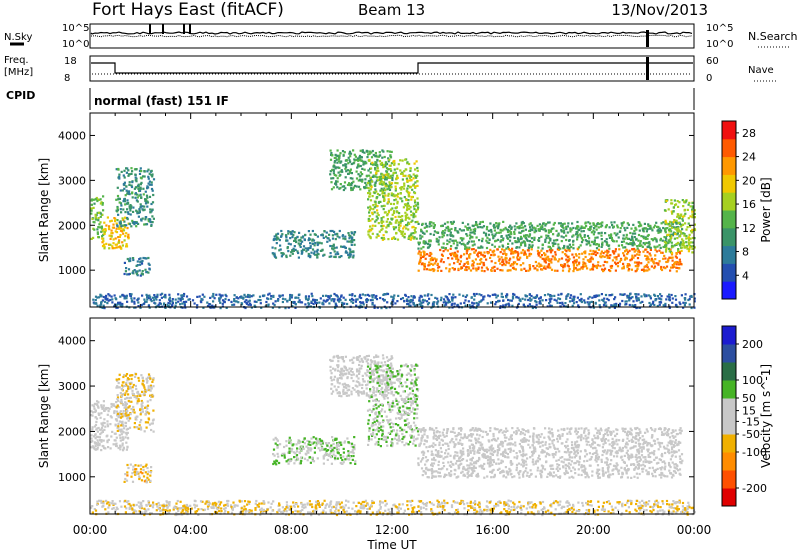 The width and height of the screenshot is (800, 558). I want to click on noise-left-tick-top: 10^5, so click(75, 28).